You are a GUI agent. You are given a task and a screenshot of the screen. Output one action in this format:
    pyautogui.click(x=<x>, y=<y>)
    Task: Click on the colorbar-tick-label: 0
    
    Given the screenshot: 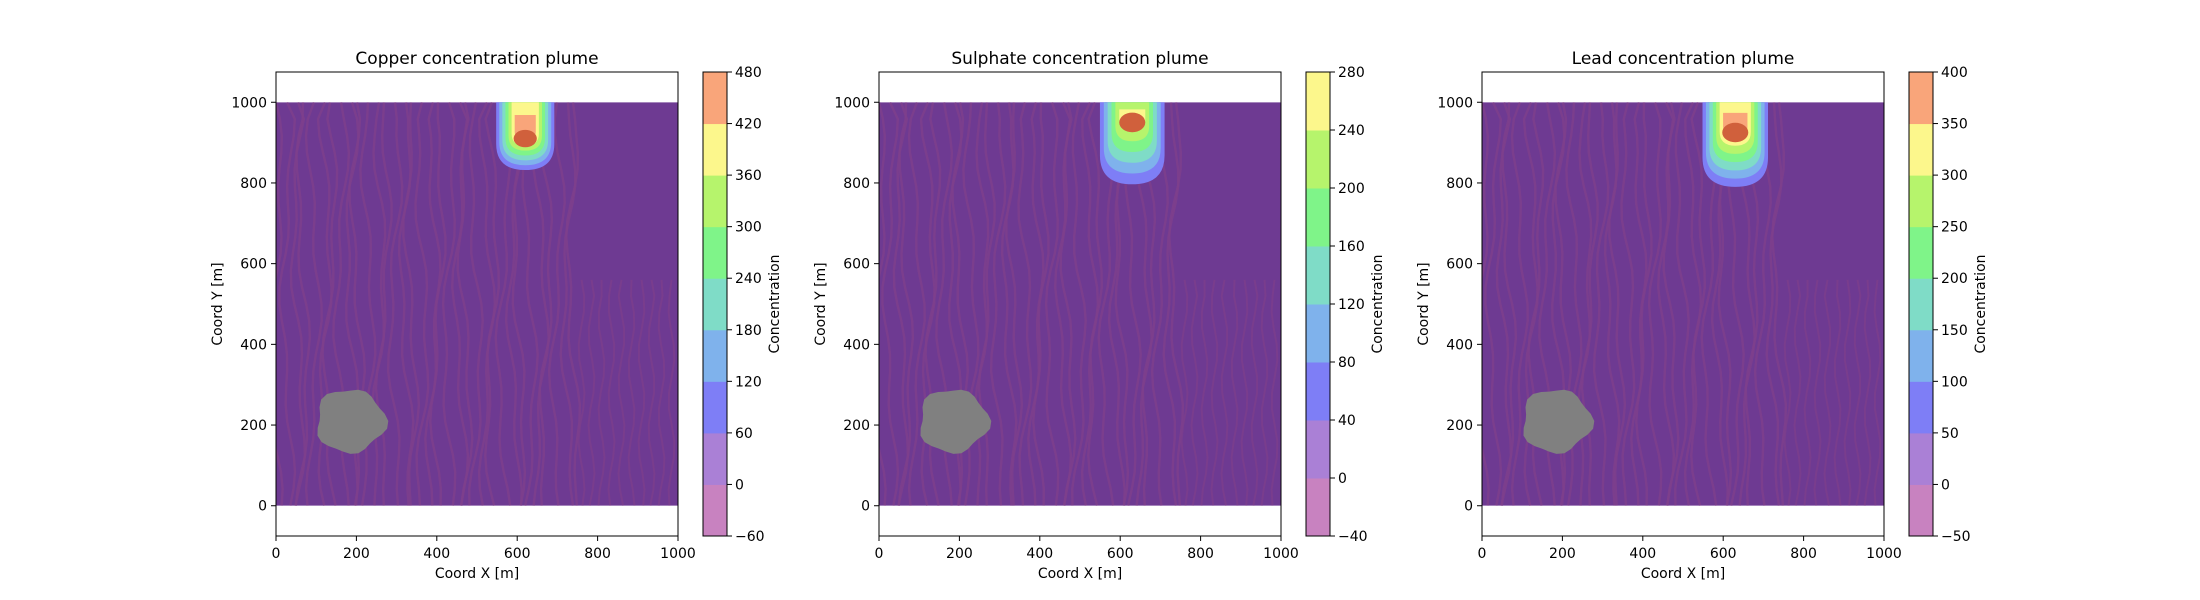 What is the action you would take?
    pyautogui.click(x=1342, y=479)
    